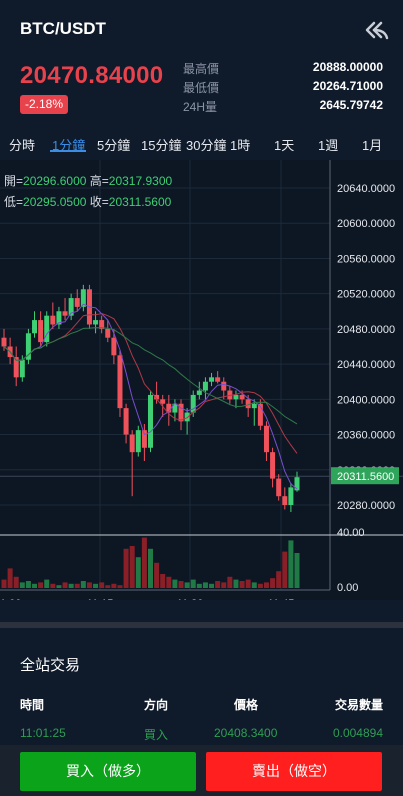 This screenshot has height=796, width=403. What do you see at coordinates (44, 104) in the screenshot?
I see `change-badge: -2.18%` at bounding box center [44, 104].